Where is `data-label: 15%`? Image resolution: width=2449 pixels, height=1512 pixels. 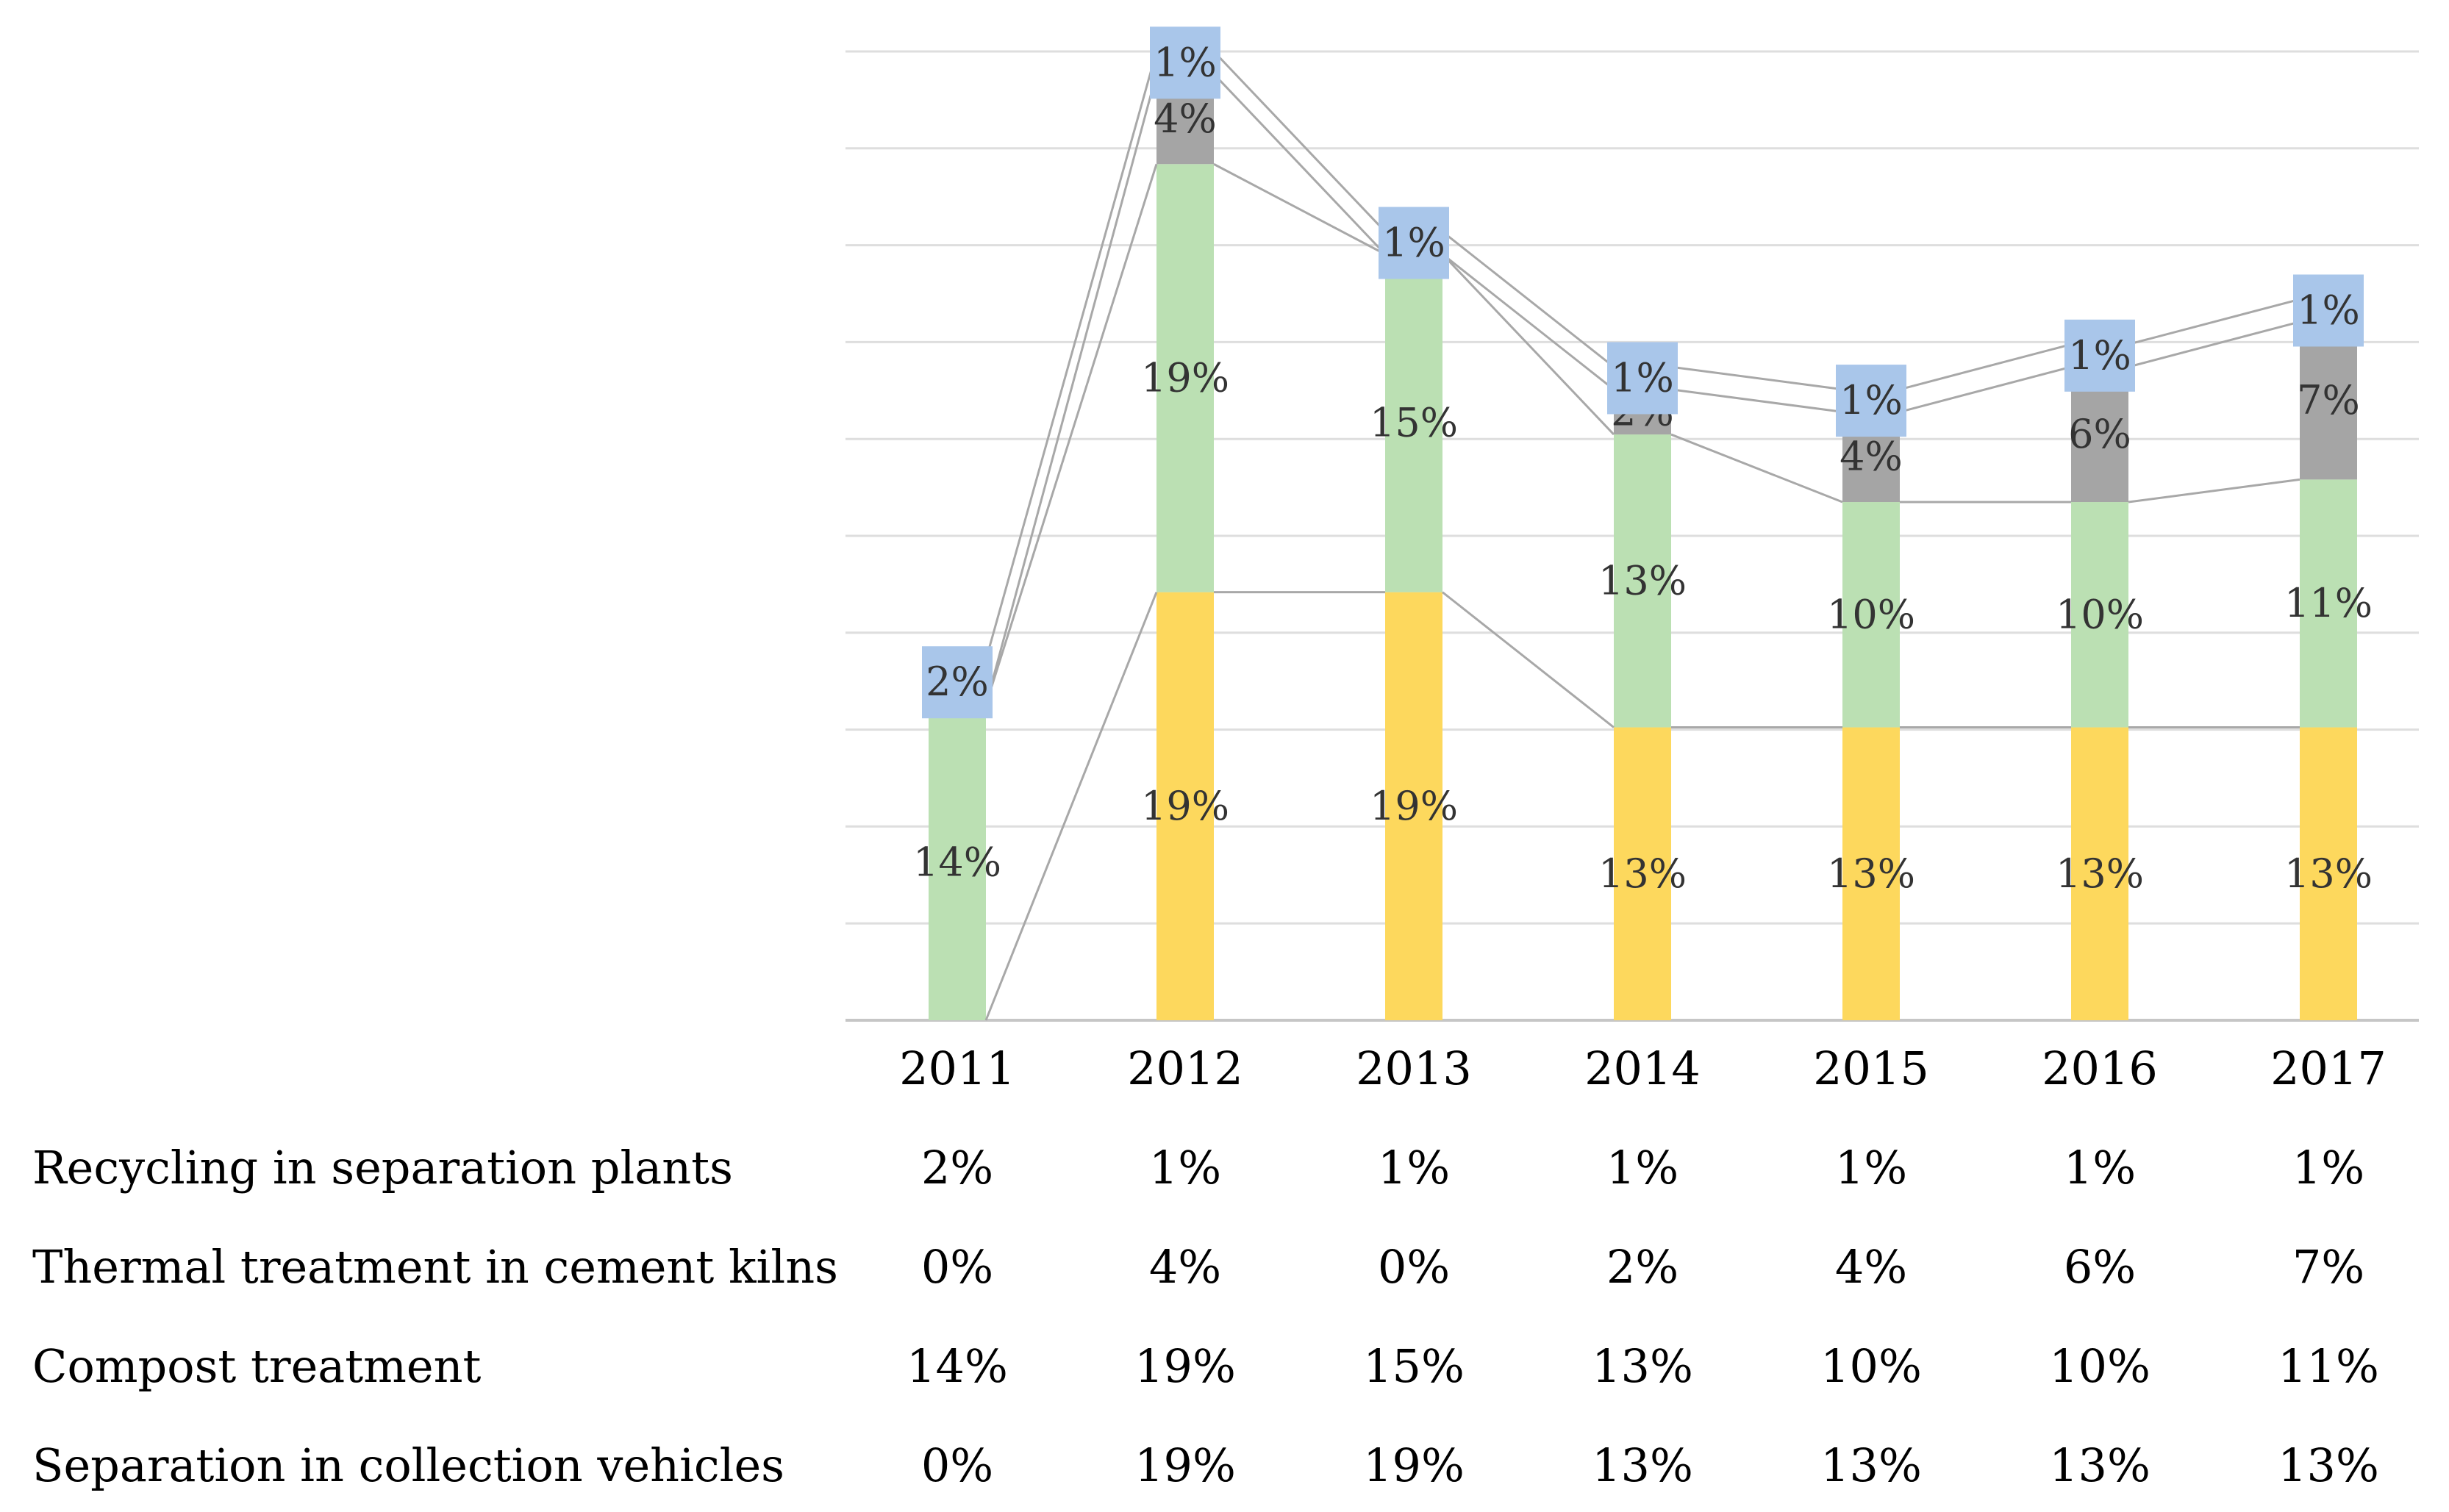 data-label: 15% is located at coordinates (1414, 423).